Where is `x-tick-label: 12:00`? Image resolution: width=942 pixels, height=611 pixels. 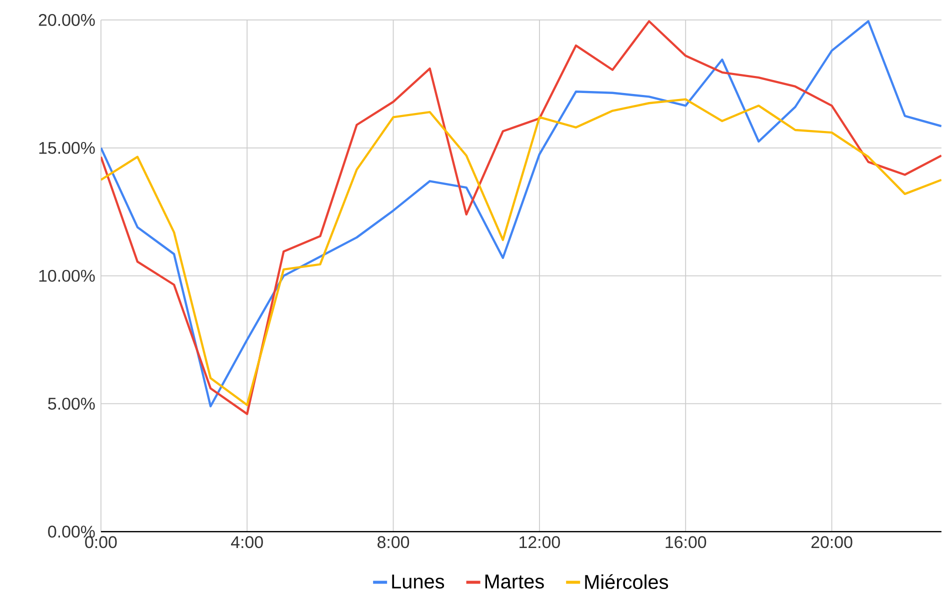 x-tick-label: 12:00 is located at coordinates (540, 542).